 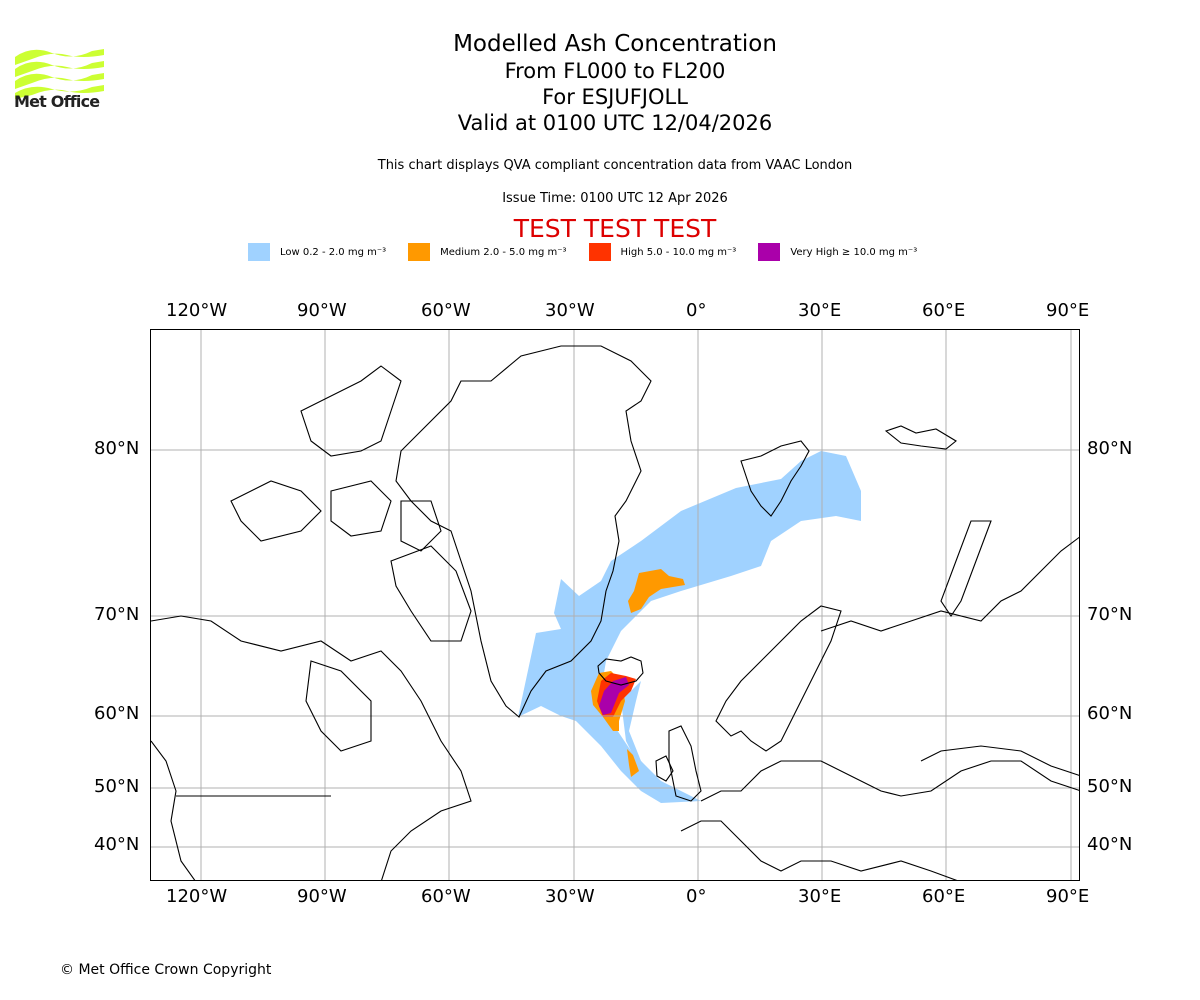 What do you see at coordinates (333, 252) in the screenshot?
I see `legend-label: Low 0.2 - 2.0 mg m⁻³` at bounding box center [333, 252].